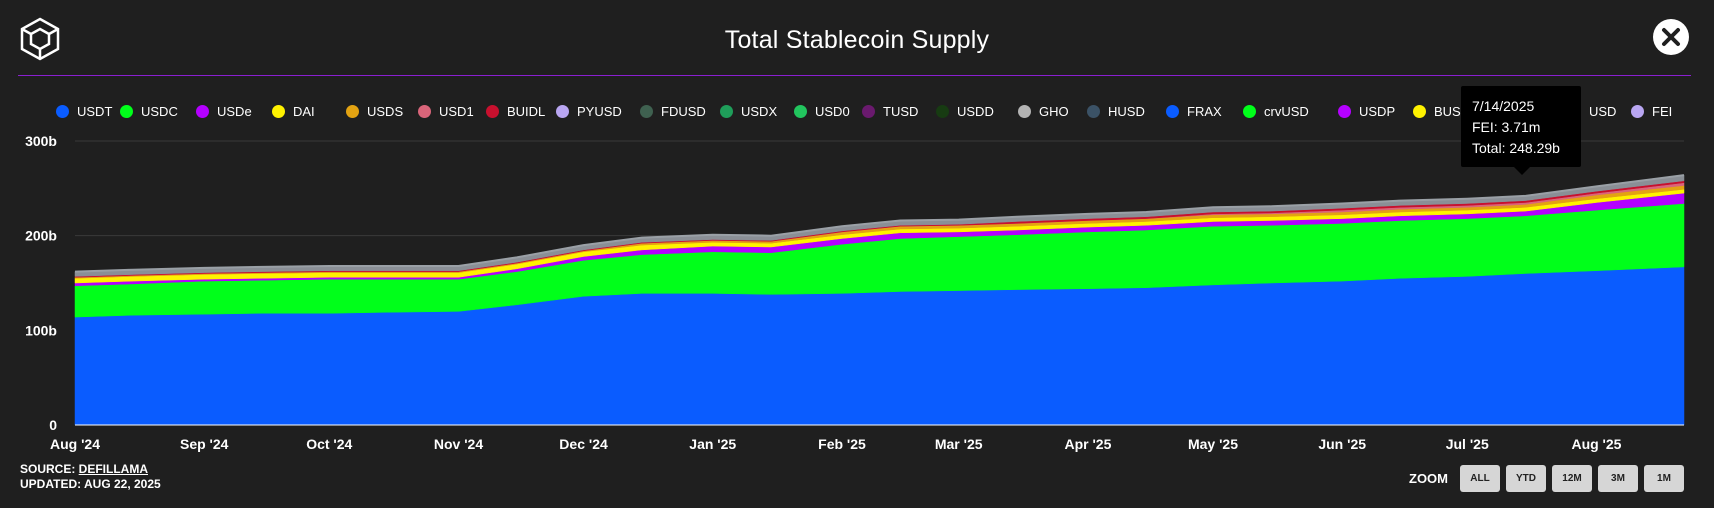  Describe the element at coordinates (1664, 478) in the screenshot. I see `zoom-1m-button: 1M` at that location.